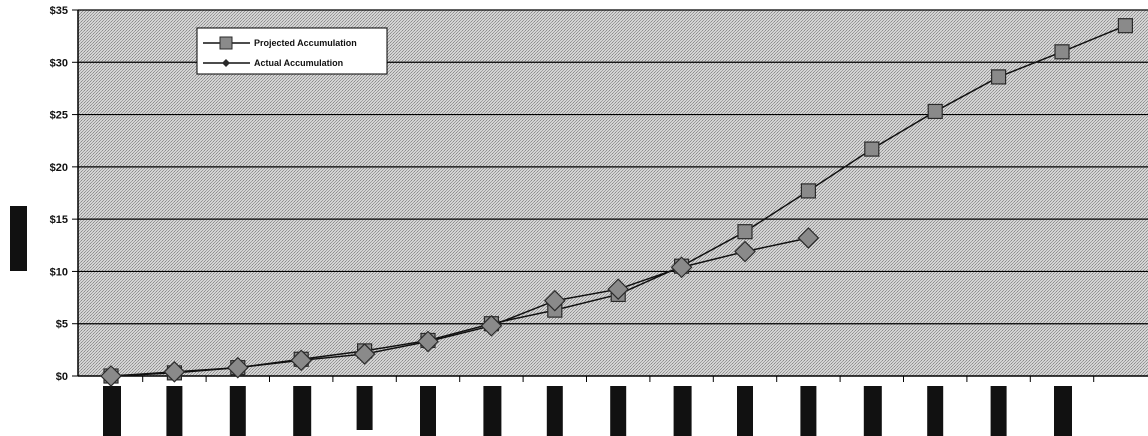  Describe the element at coordinates (226, 63) in the screenshot. I see `legend-marker-actual` at that location.